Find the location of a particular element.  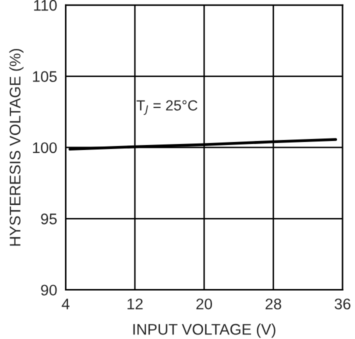

y-tick-label: 95 is located at coordinates (49, 219).